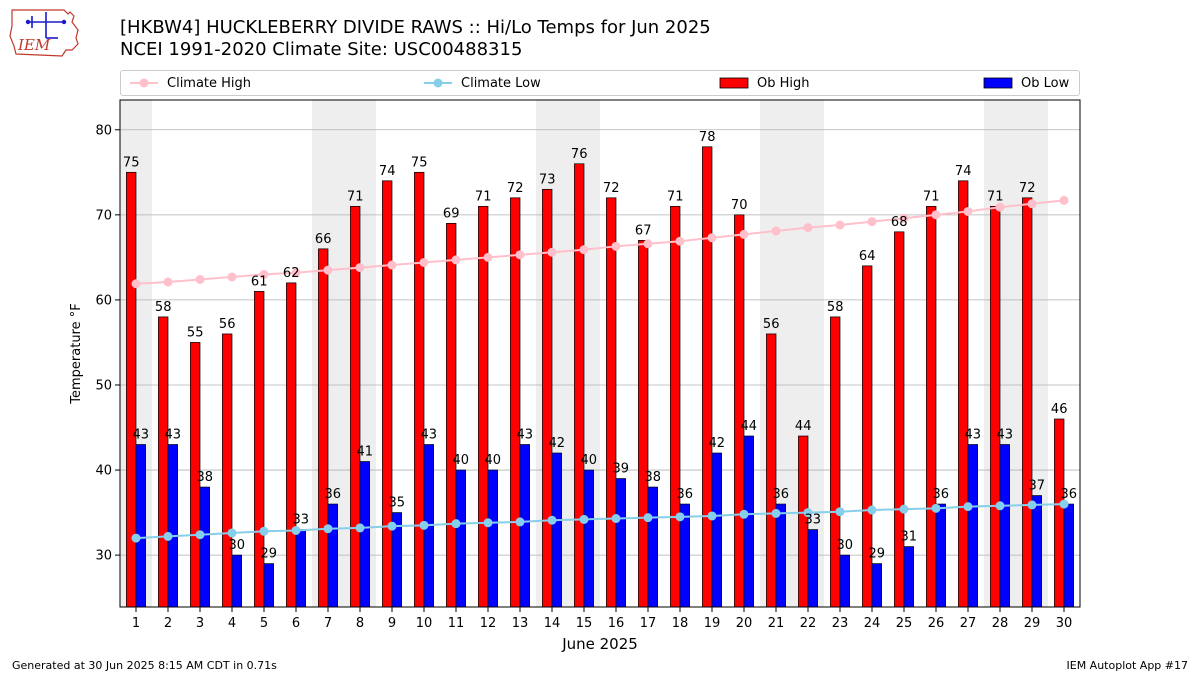  I want to click on label-ob-high-1: 75, so click(131, 162).